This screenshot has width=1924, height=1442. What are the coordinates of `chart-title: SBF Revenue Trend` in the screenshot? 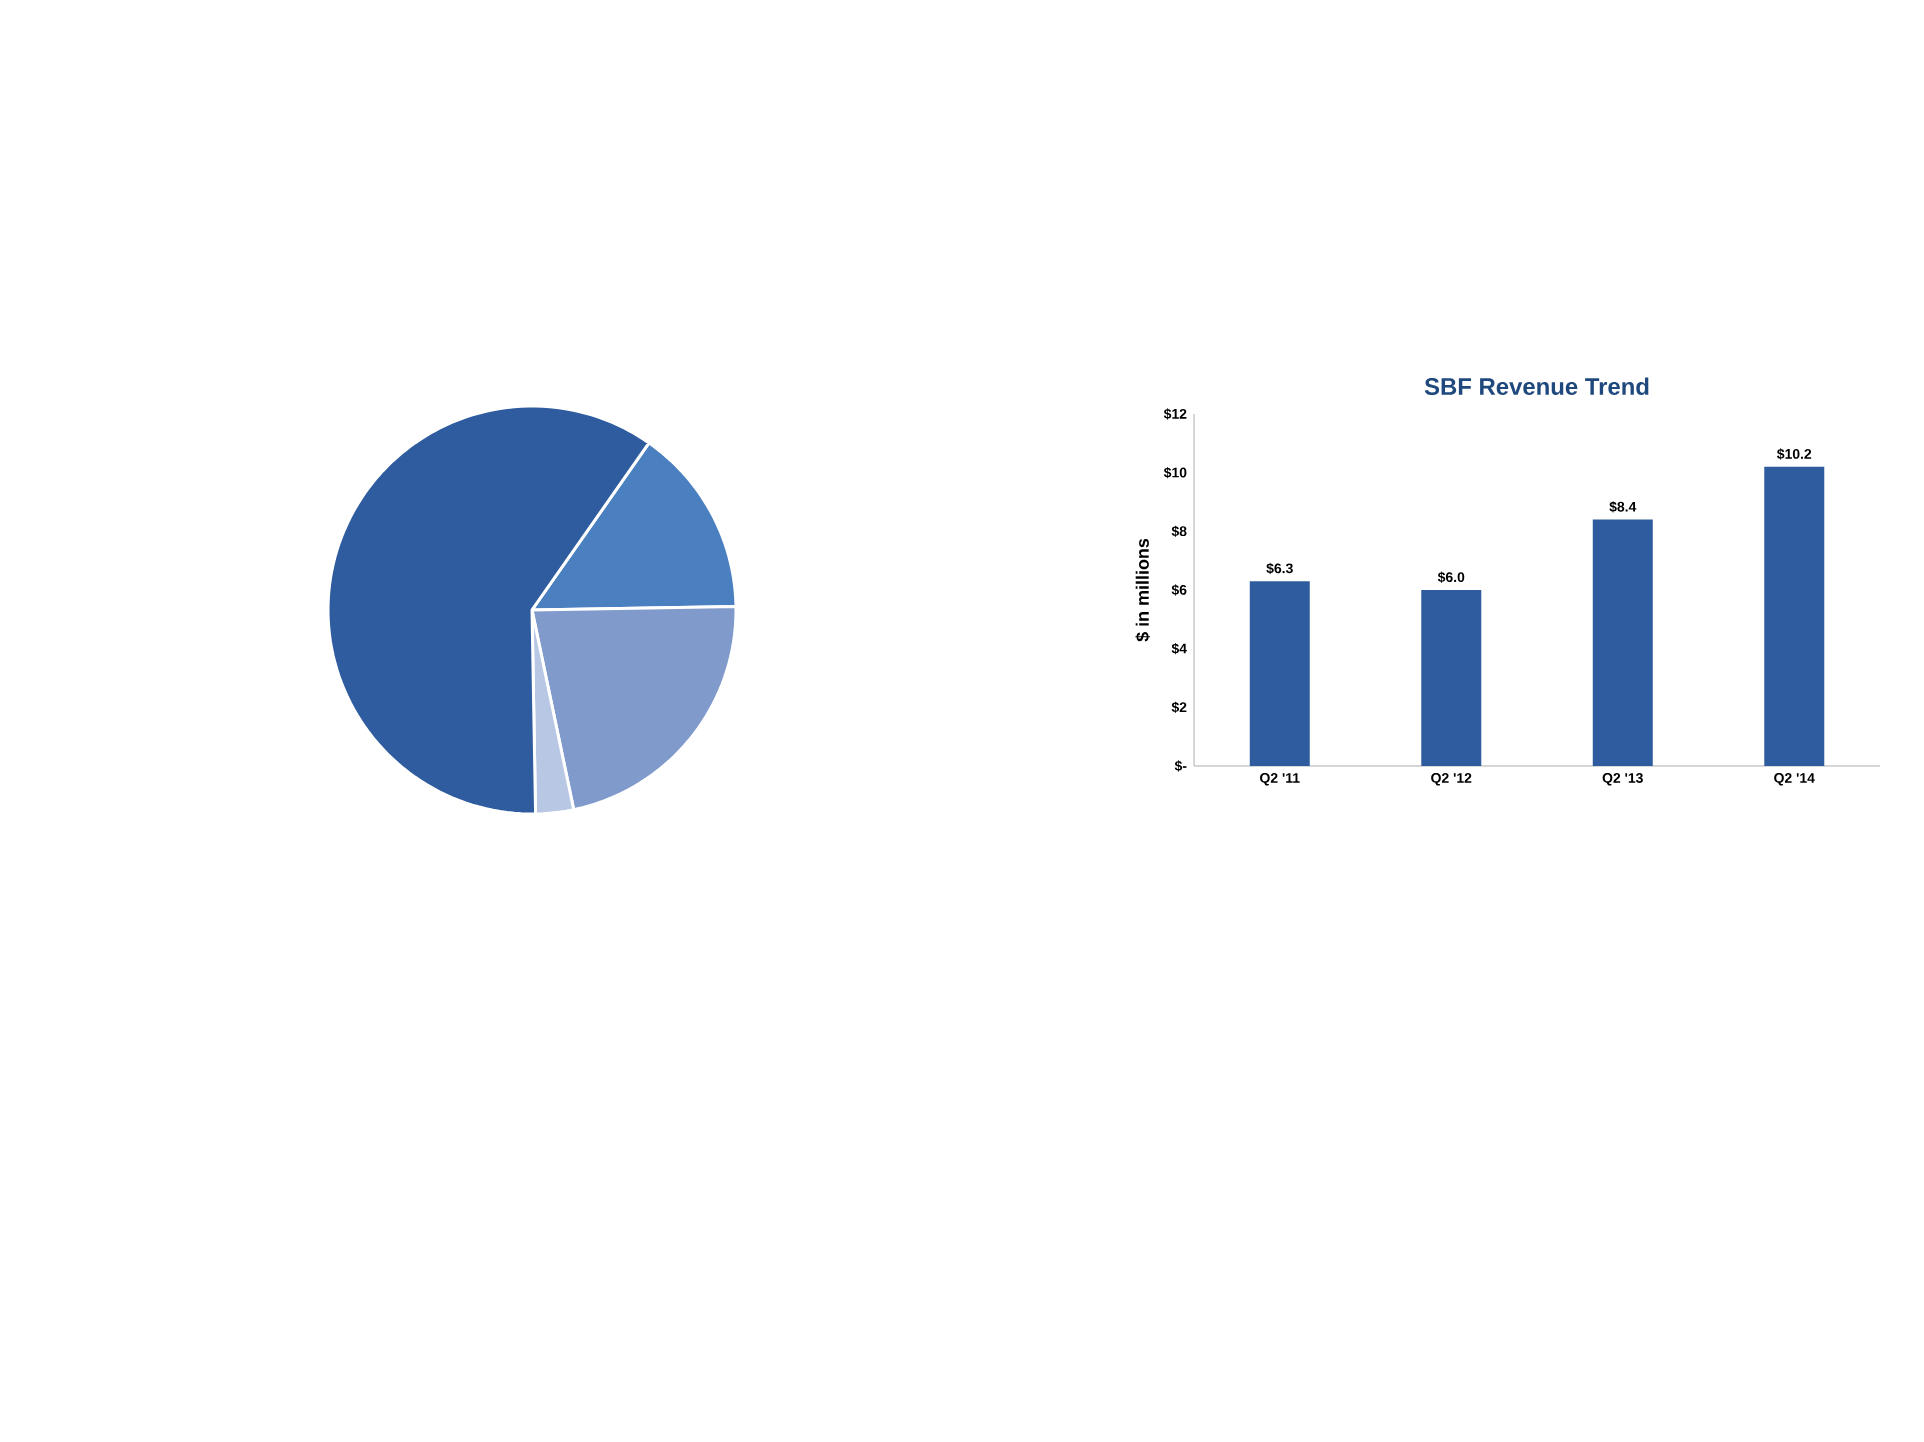 It's located at (1536, 386).